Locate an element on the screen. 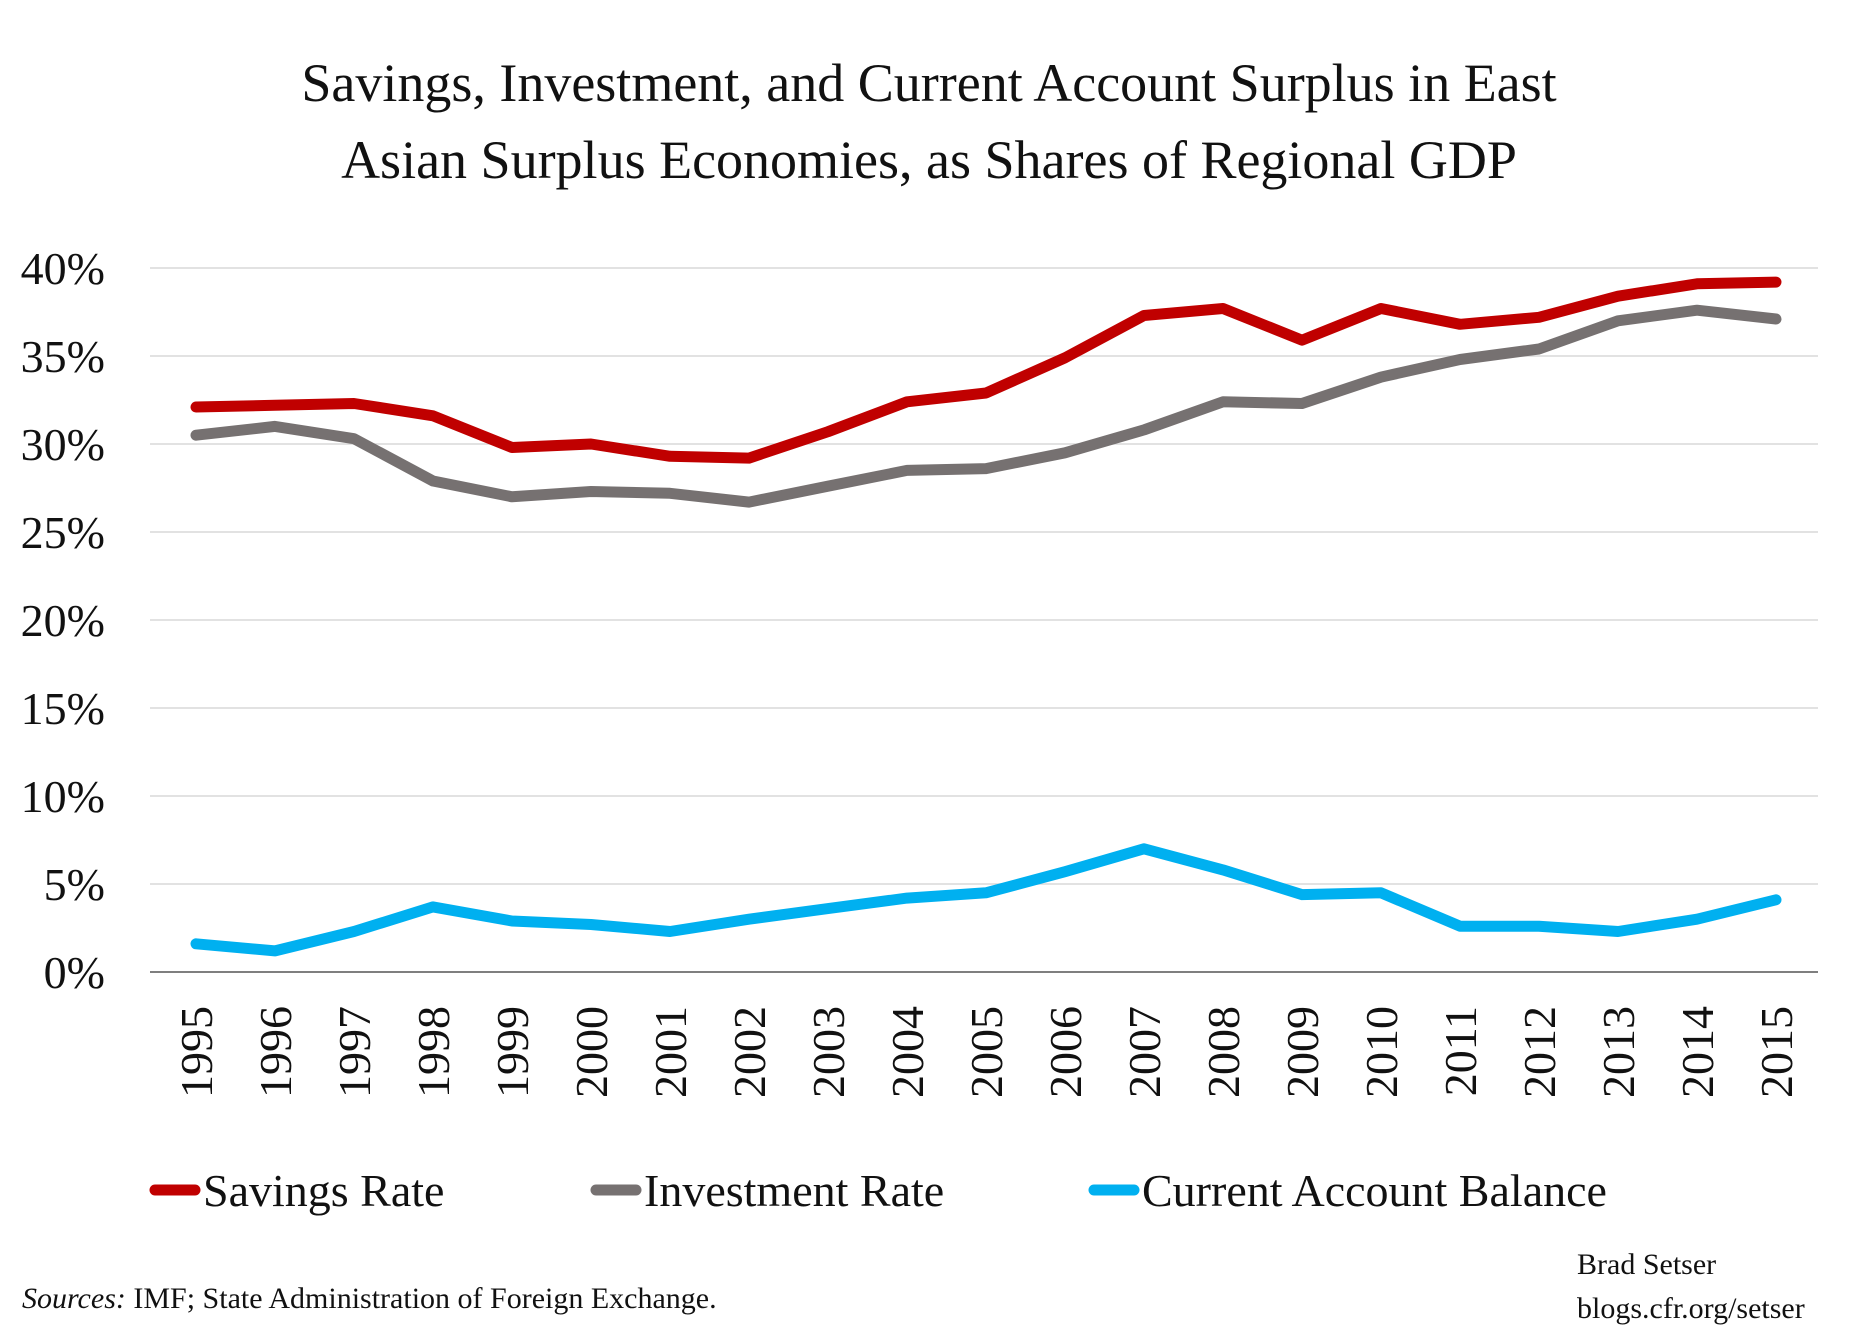  series-line-current-account-balance is located at coordinates (986, 900).